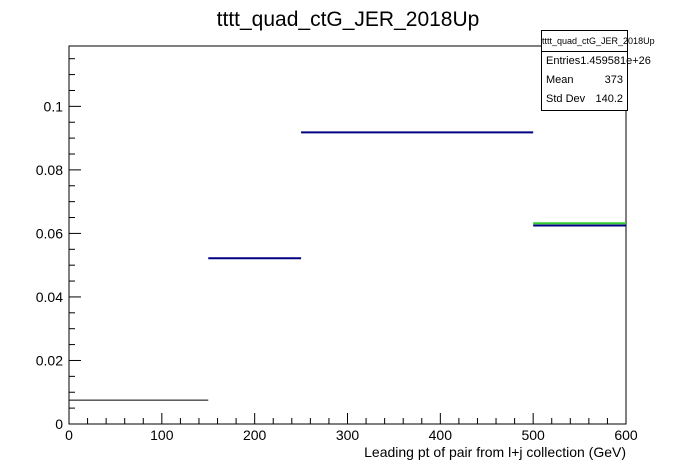 This screenshot has height=472, width=696. Describe the element at coordinates (615, 61) in the screenshot. I see `stats-entries-value: 1.459581e+26` at that location.